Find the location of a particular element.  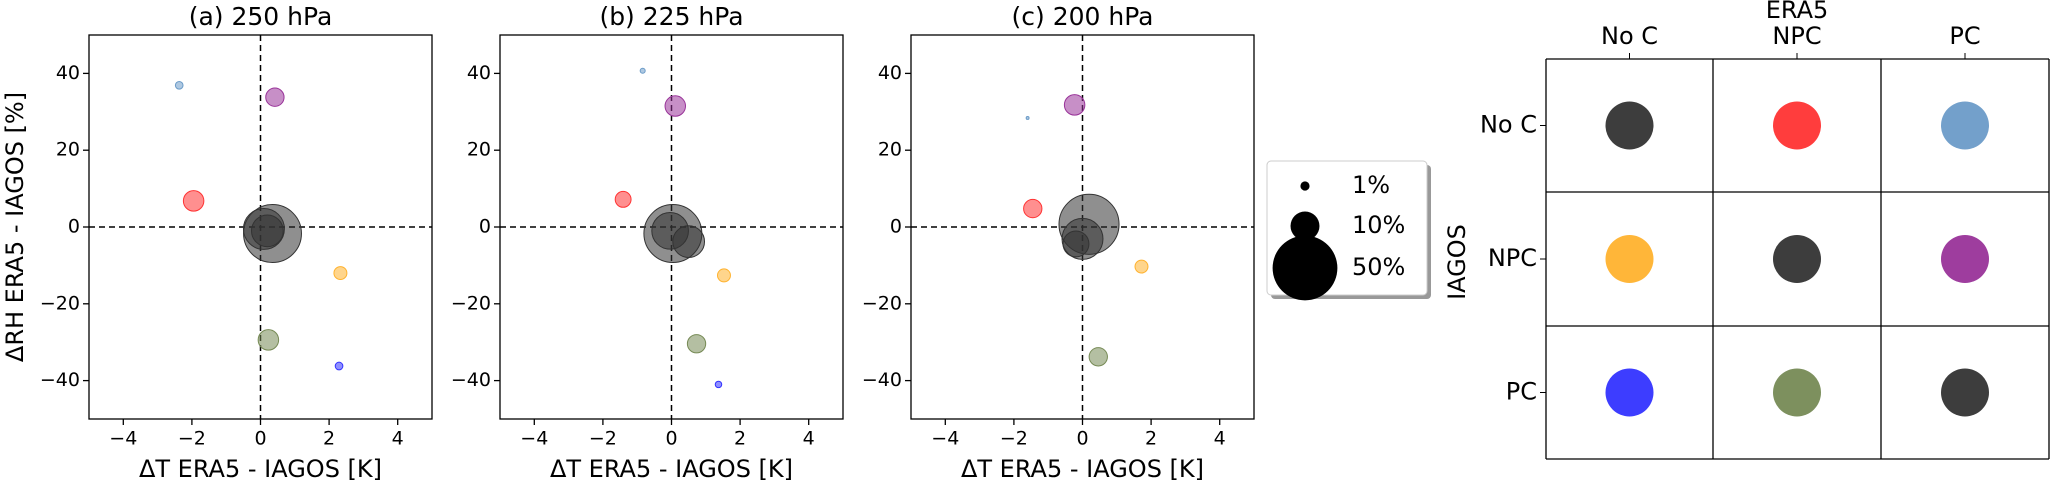

legend-label: 10% is located at coordinates (1378, 225).